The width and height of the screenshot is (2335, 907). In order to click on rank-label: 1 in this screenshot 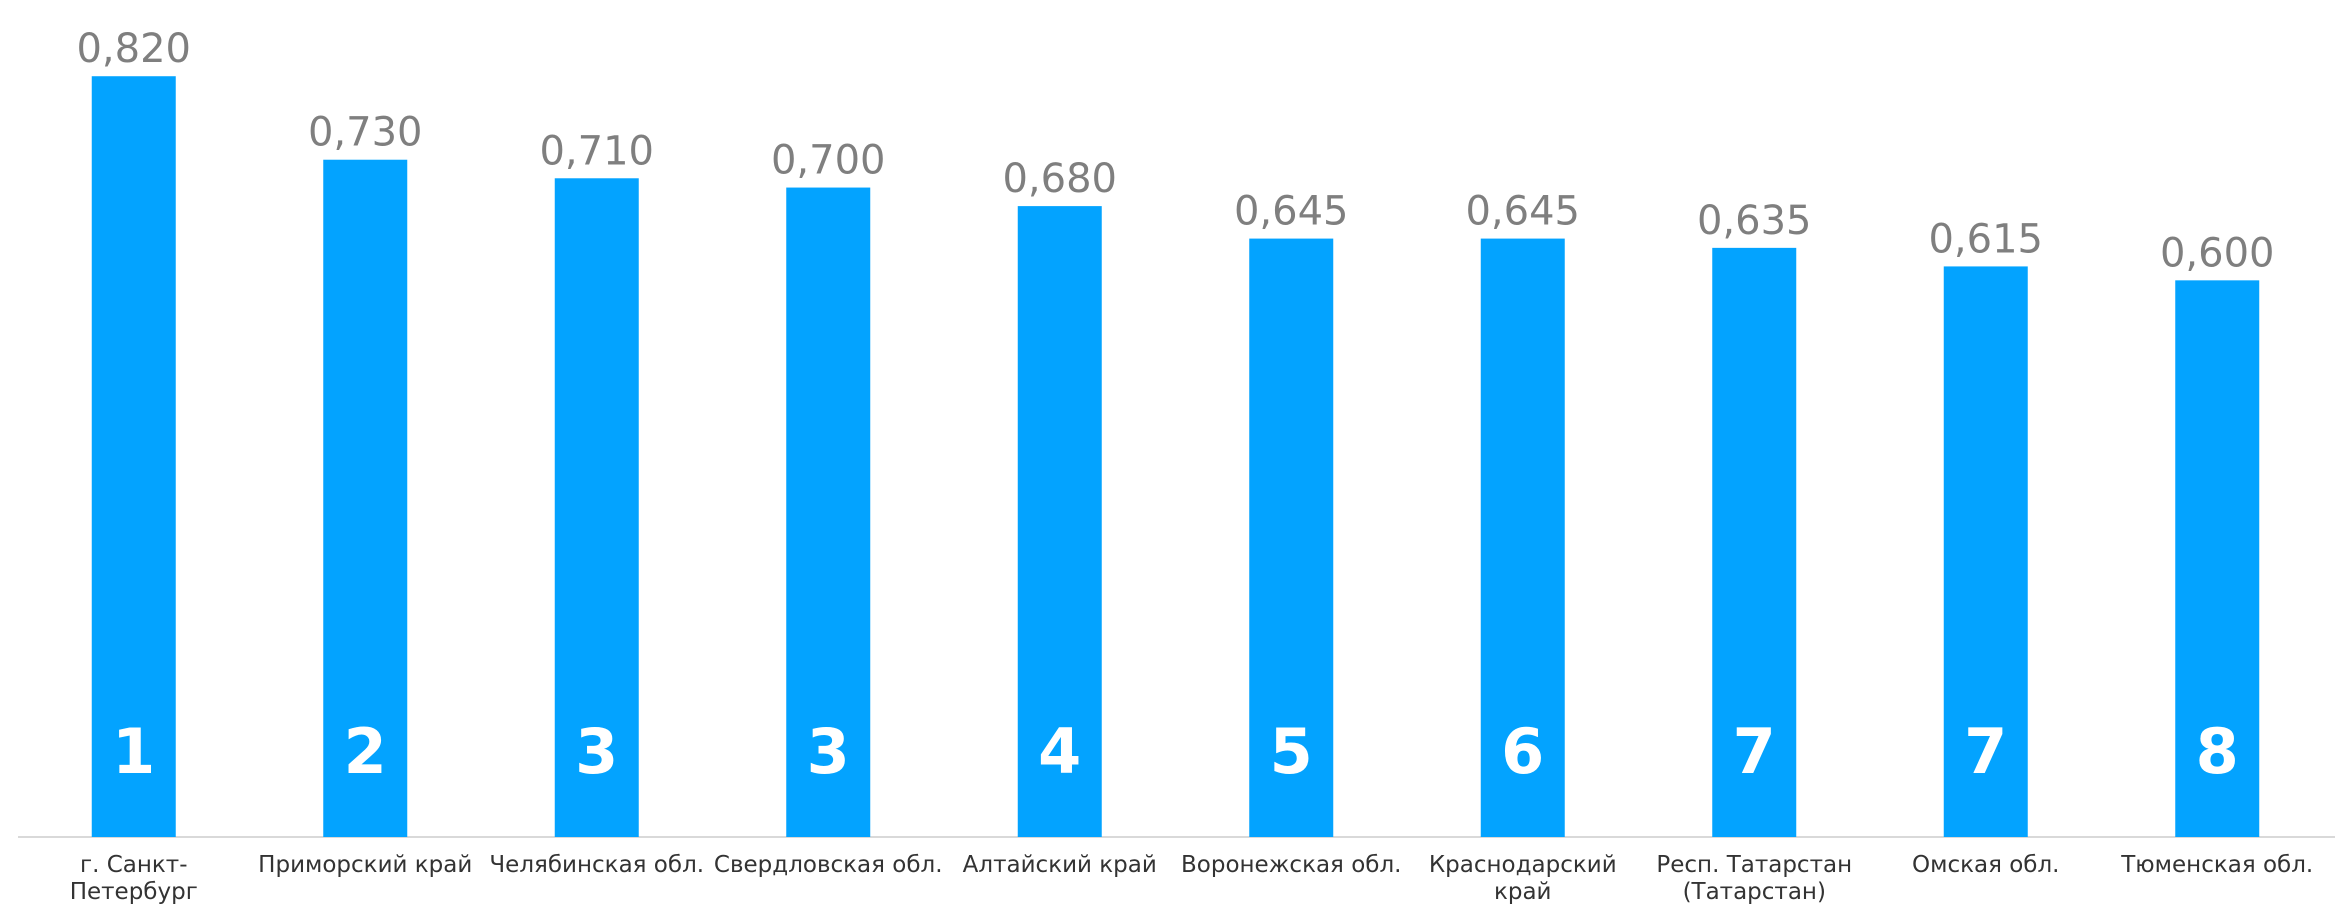, I will do `click(133, 751)`.